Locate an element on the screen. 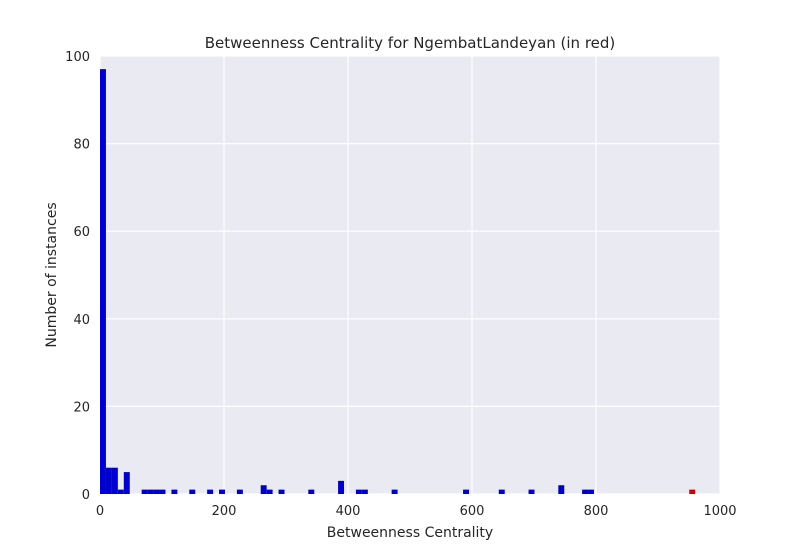 This screenshot has width=800, height=550. y-tick-label: 0 is located at coordinates (86, 495).